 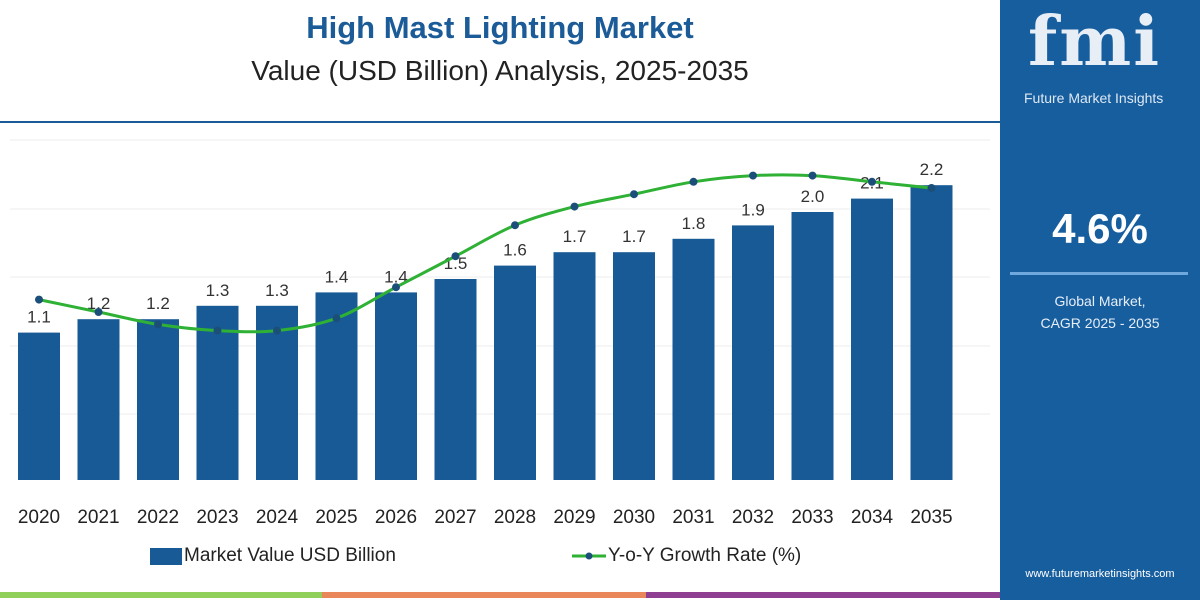 I want to click on x-tick-label: 2030, so click(x=634, y=517).